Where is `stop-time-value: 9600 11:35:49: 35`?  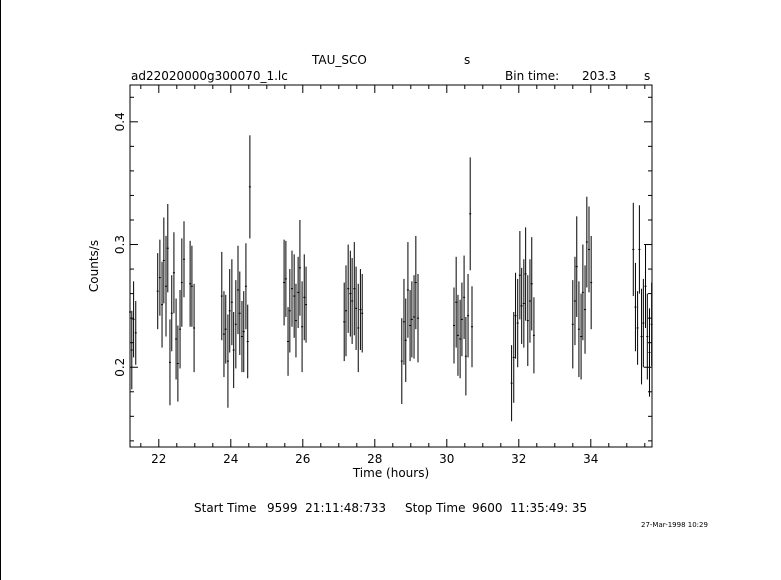
stop-time-value: 9600 11:35:49: 35 is located at coordinates (530, 508).